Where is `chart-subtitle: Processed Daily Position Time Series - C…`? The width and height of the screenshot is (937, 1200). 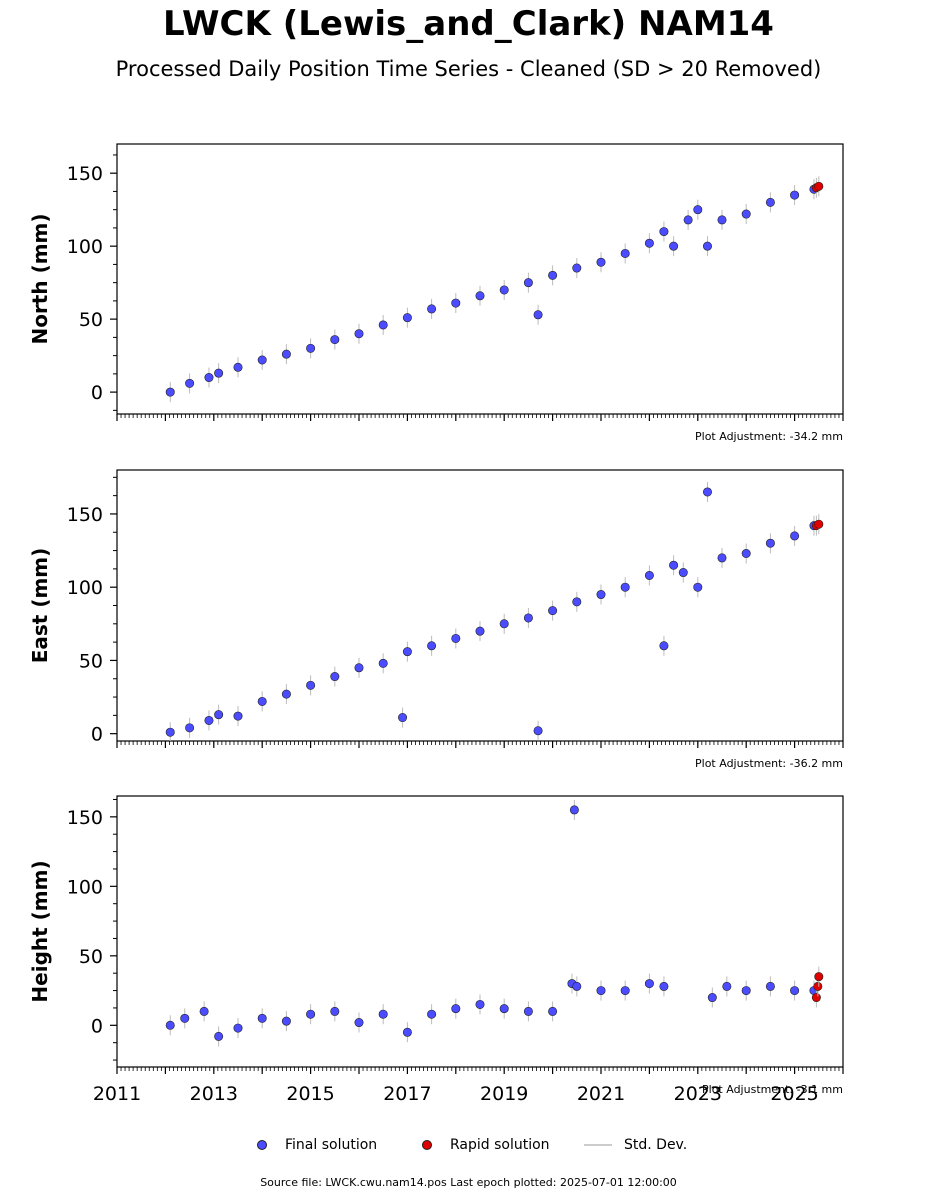
chart-subtitle: Processed Daily Position Time Series - C… is located at coordinates (468, 69).